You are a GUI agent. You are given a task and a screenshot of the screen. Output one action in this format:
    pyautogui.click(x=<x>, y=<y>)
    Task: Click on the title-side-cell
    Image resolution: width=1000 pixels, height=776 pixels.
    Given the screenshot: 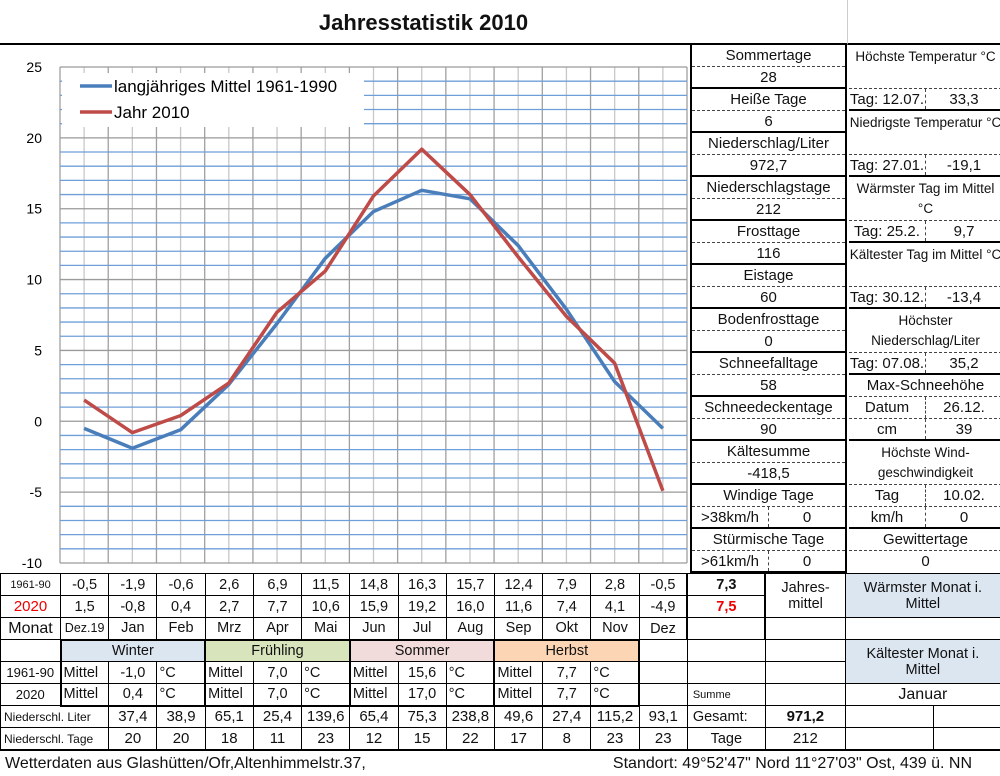 What is the action you would take?
    pyautogui.click(x=923, y=22)
    